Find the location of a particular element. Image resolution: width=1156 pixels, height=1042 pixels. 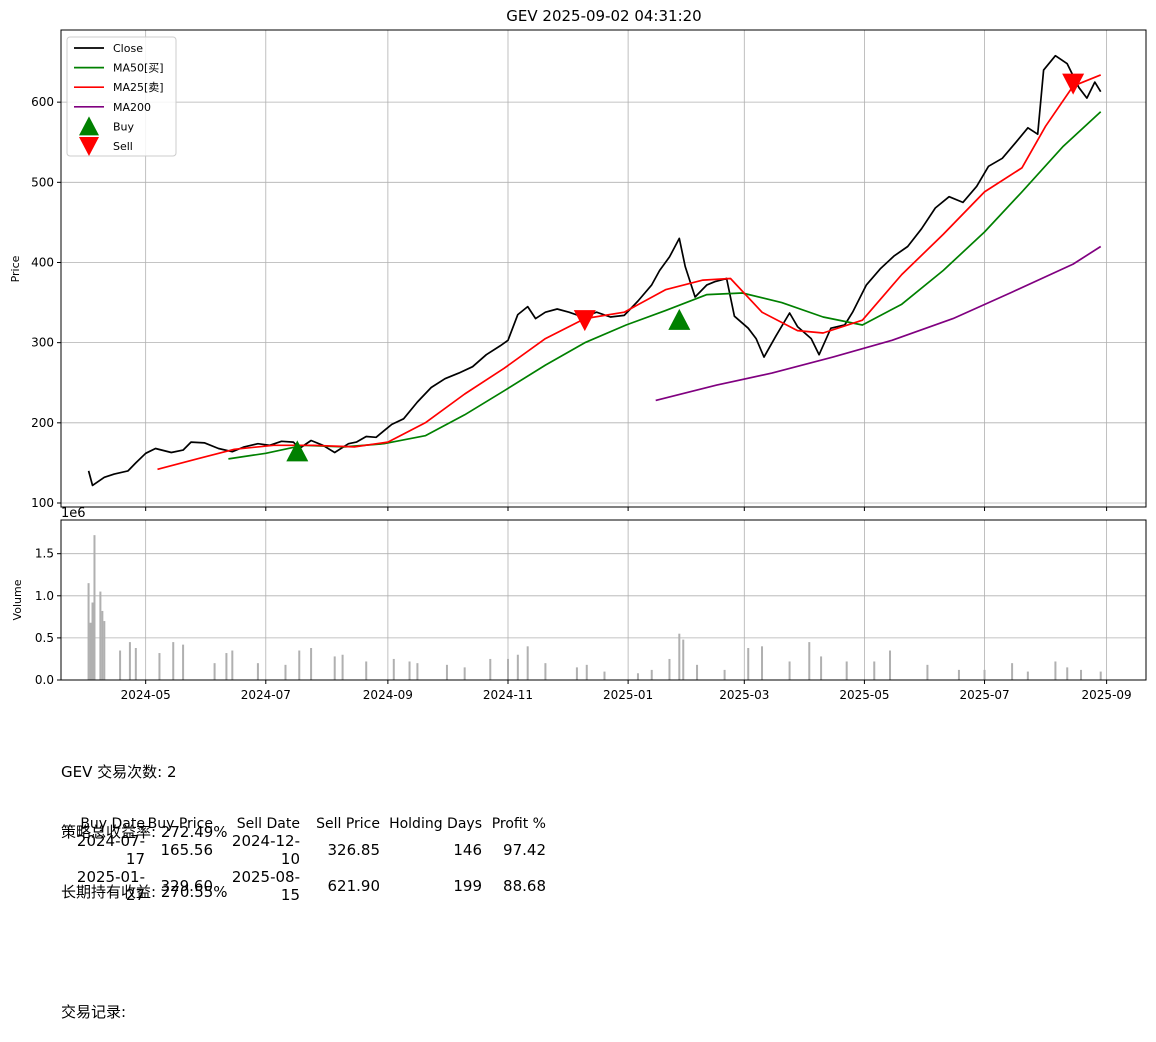

volume-grid is located at coordinates (603, 600).